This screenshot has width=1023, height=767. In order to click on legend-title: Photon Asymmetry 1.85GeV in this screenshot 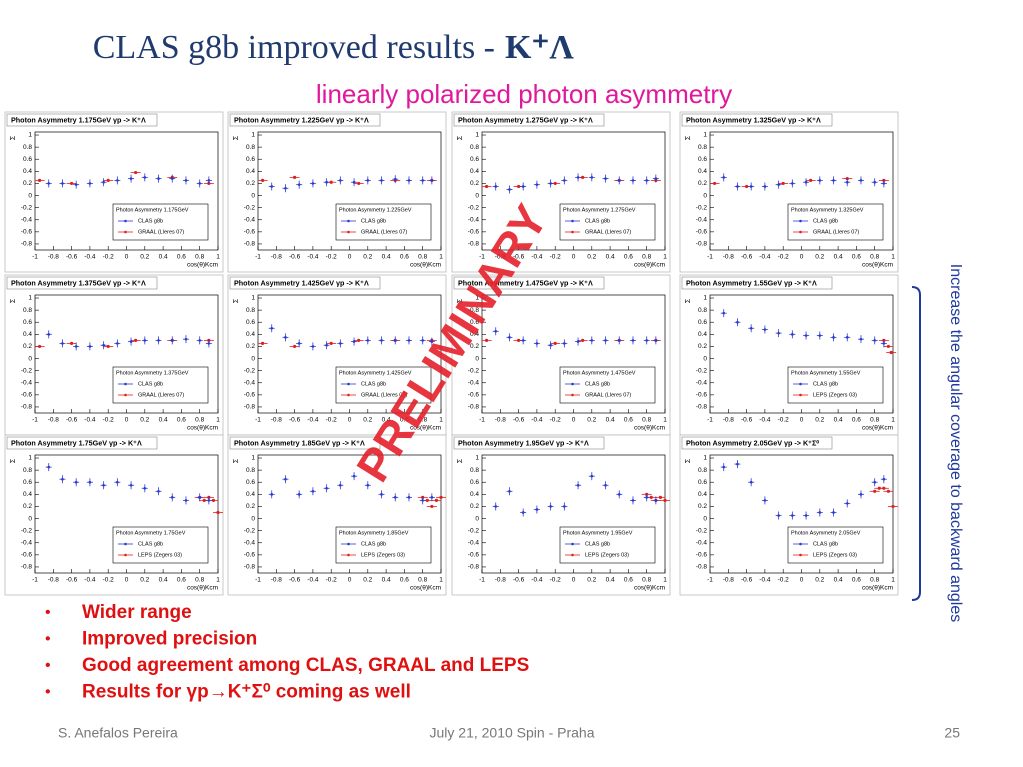, I will do `click(374, 533)`.